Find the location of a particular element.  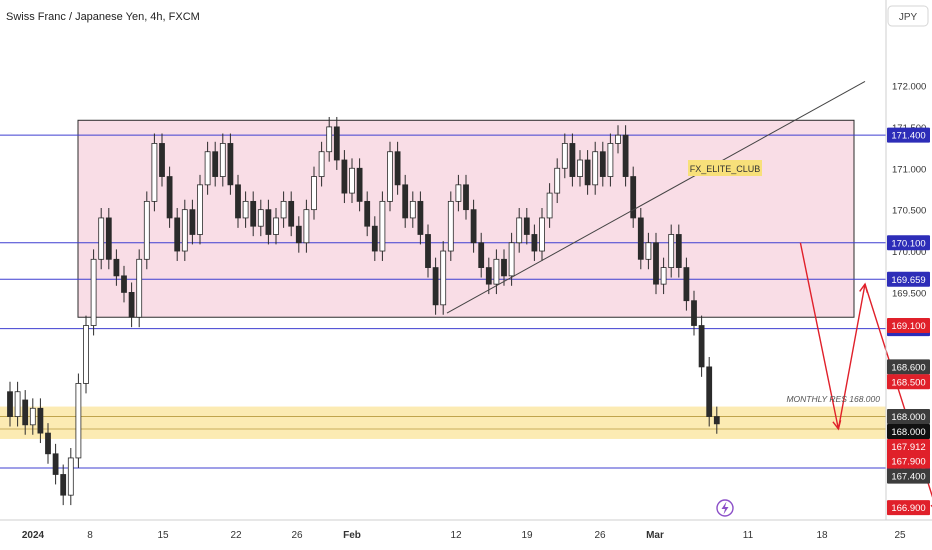

flash-icon is located at coordinates (725, 508).